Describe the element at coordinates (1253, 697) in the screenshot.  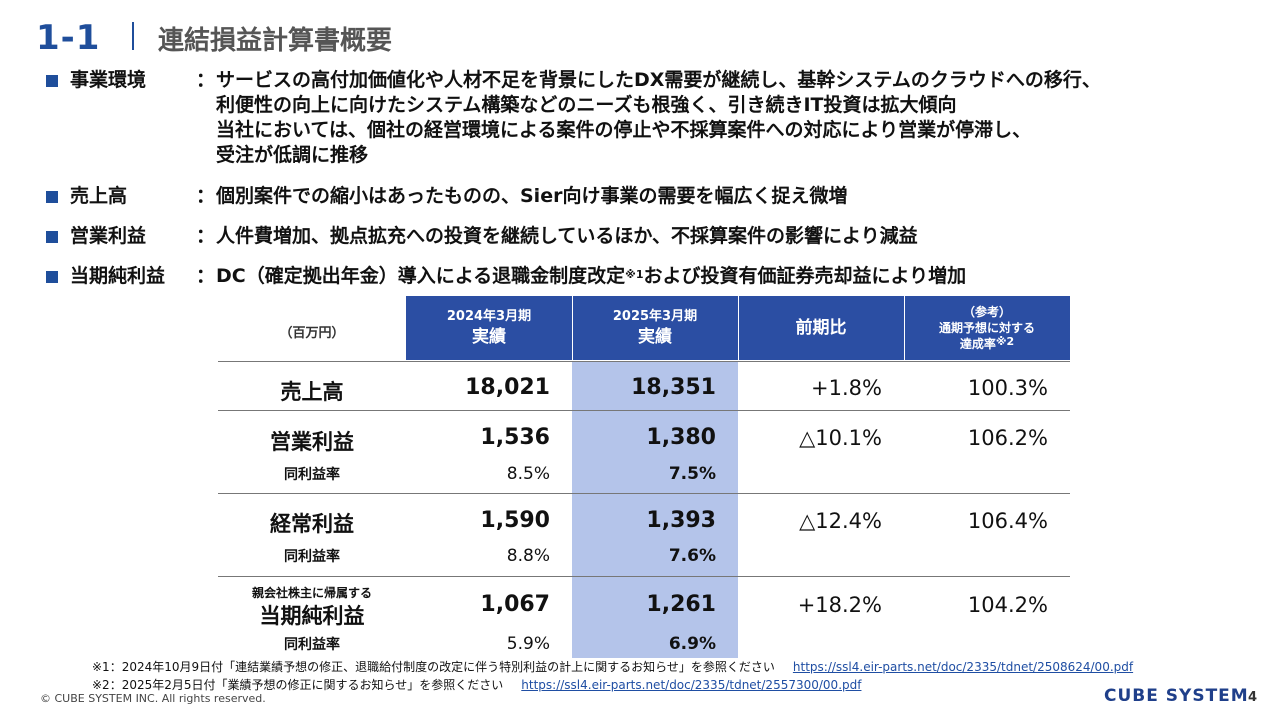
I see `page-number: 4` at that location.